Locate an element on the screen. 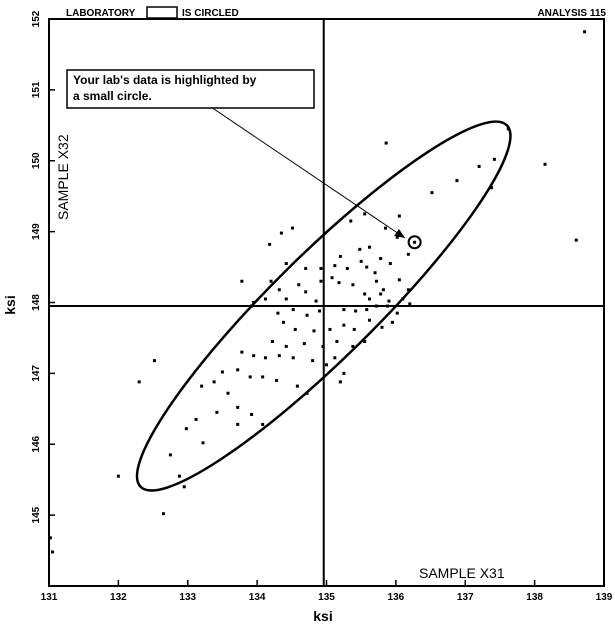 This screenshot has width=615, height=626. x-tick-label: 135 is located at coordinates (326, 597).